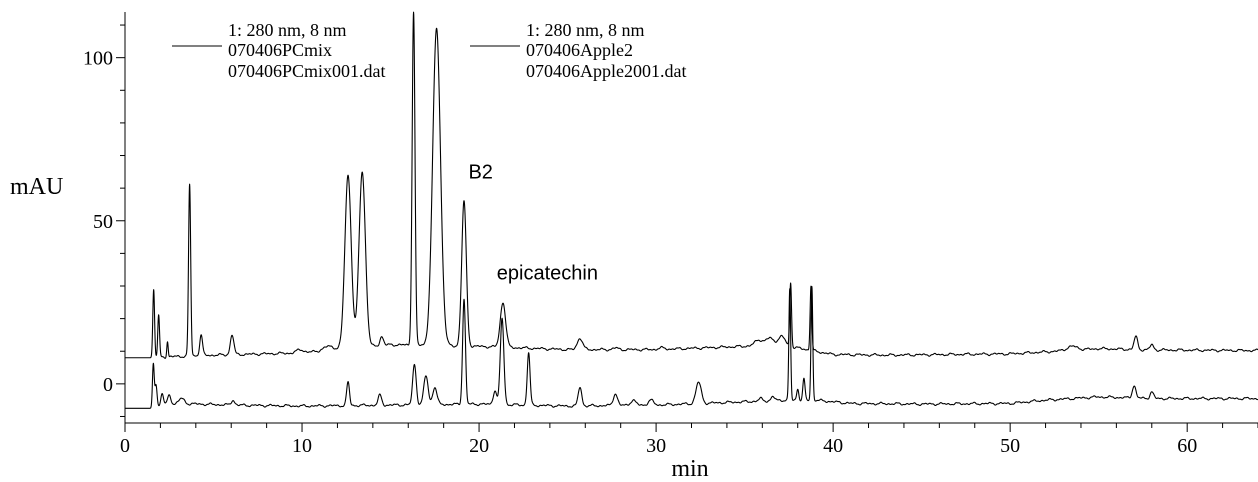 Image resolution: width=1258 pixels, height=482 pixels. I want to click on legend-apple2-sample: 070406Apple2, so click(579, 50).